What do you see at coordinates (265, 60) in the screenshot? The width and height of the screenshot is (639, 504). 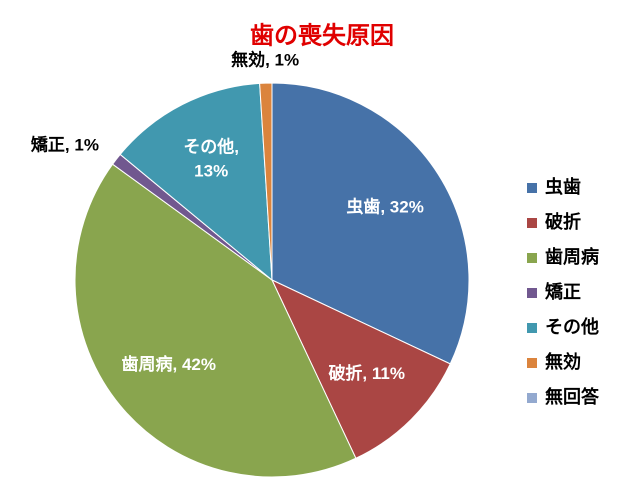 I see `data-label: 無効, 1%` at bounding box center [265, 60].